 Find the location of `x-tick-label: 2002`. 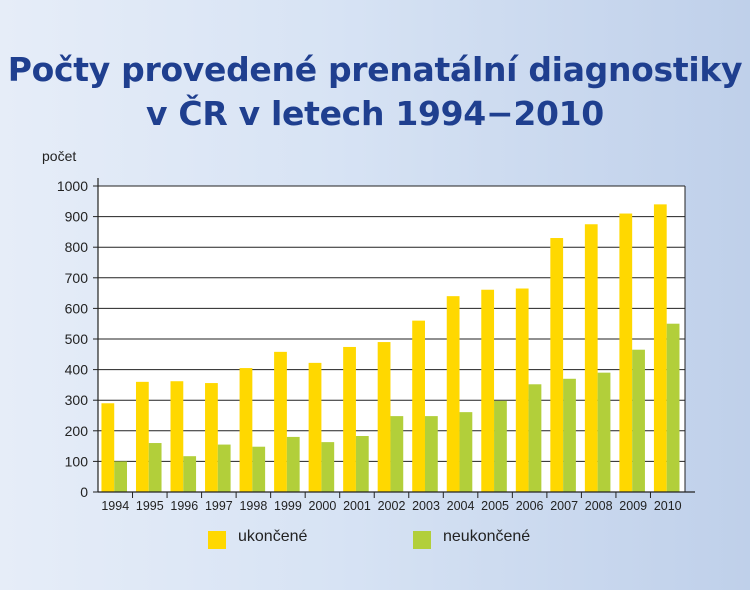

x-tick-label: 2002 is located at coordinates (392, 506).